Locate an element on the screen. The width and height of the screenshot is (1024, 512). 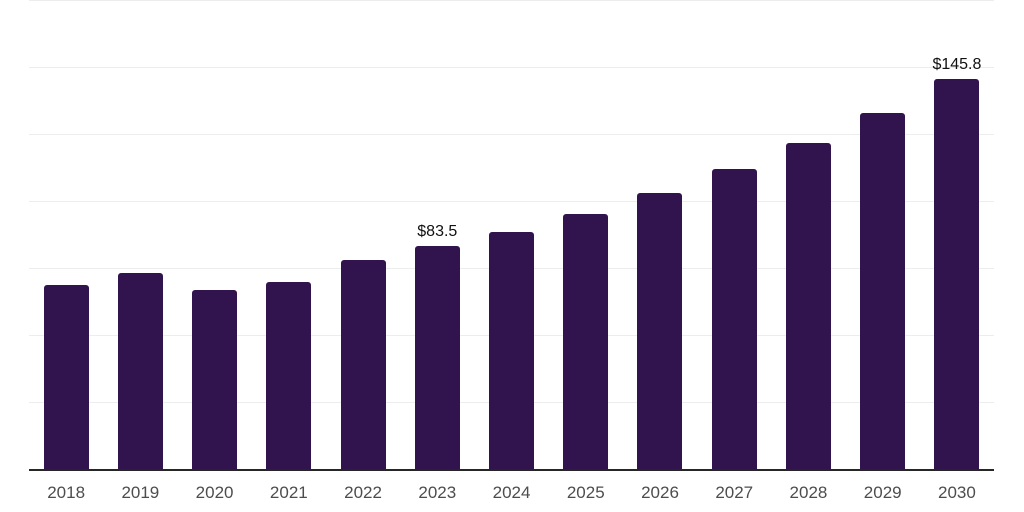
bar-2023 is located at coordinates (437, 358).